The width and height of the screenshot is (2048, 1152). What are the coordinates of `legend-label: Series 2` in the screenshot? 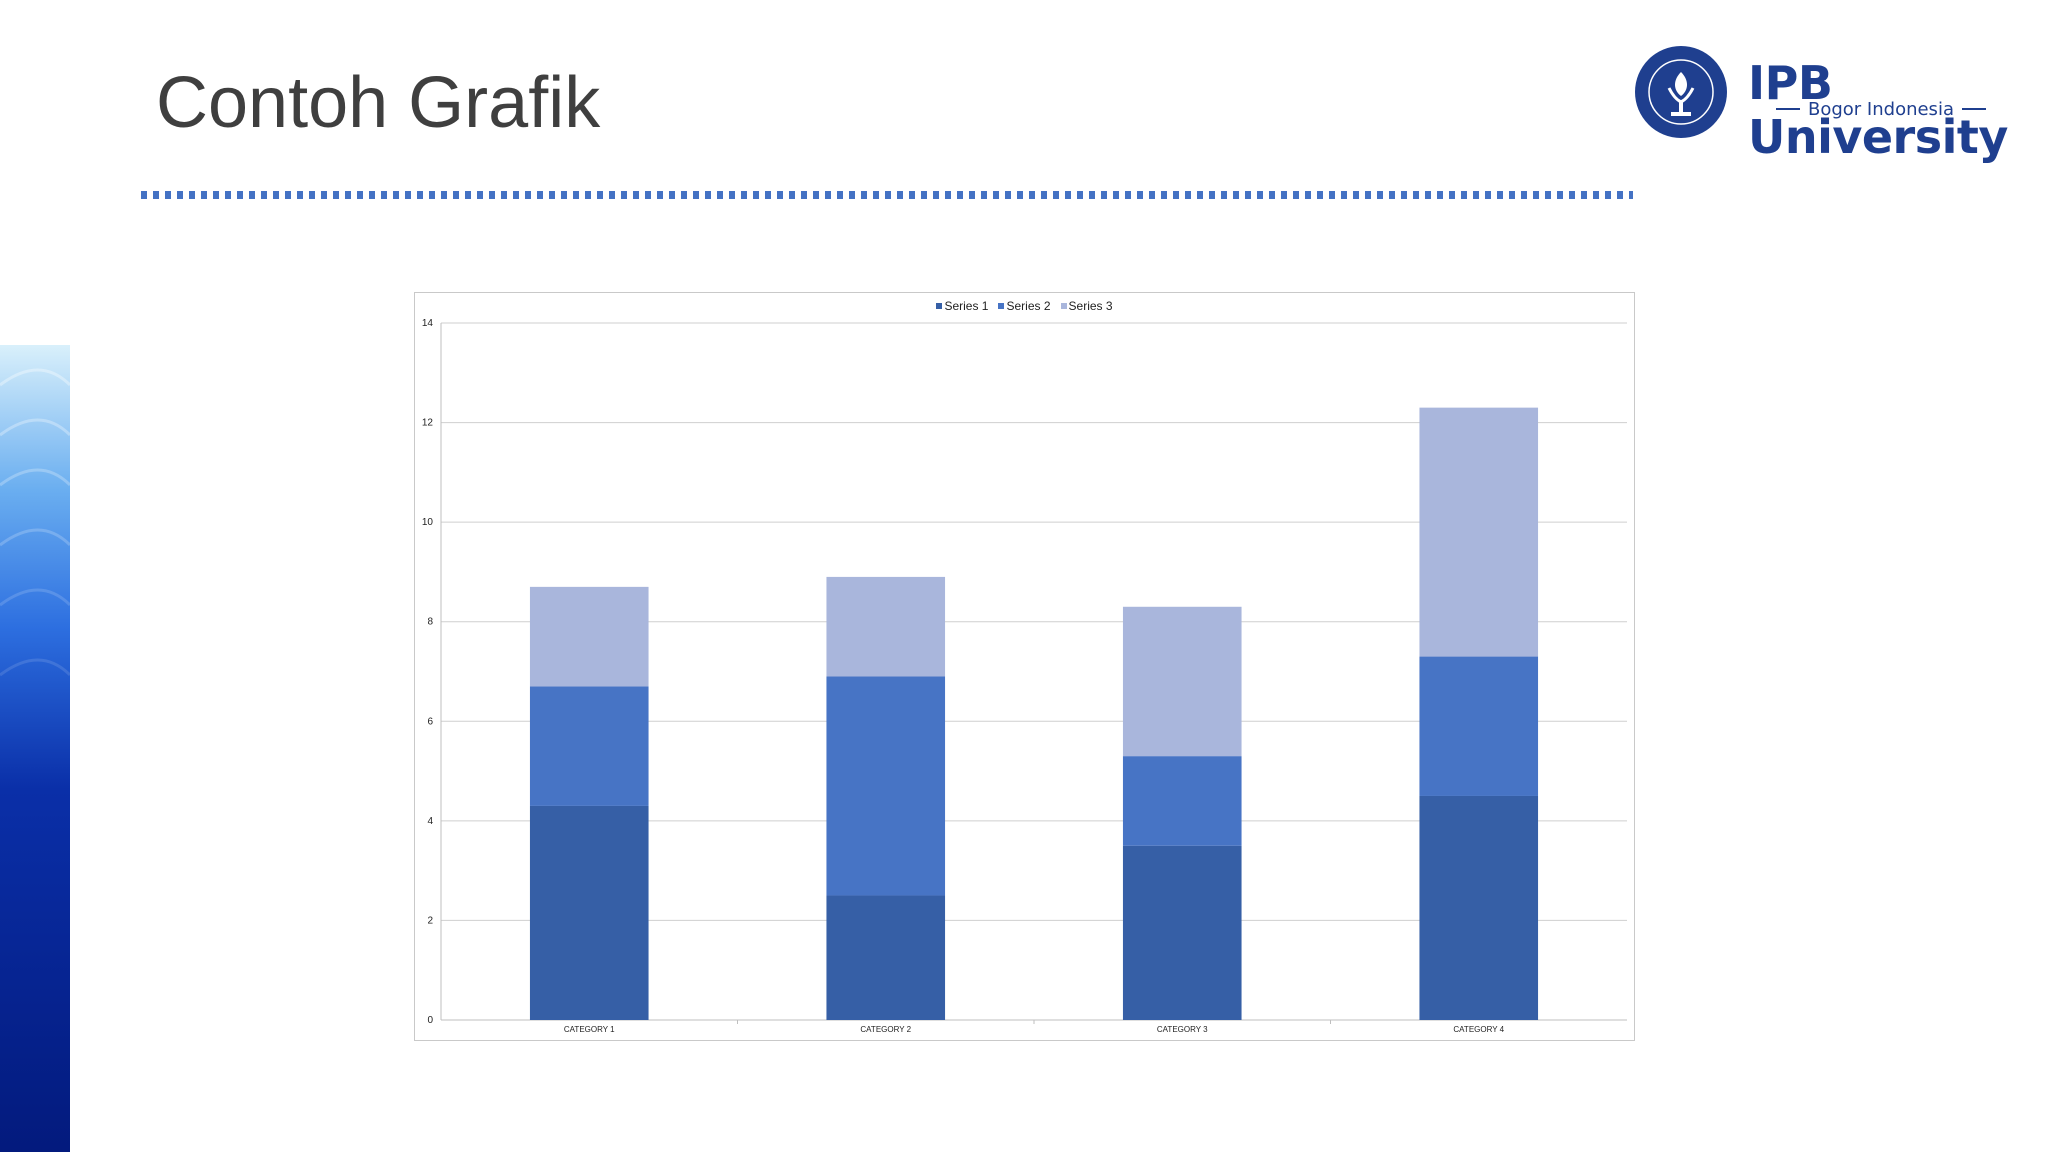 It's located at (1028, 306).